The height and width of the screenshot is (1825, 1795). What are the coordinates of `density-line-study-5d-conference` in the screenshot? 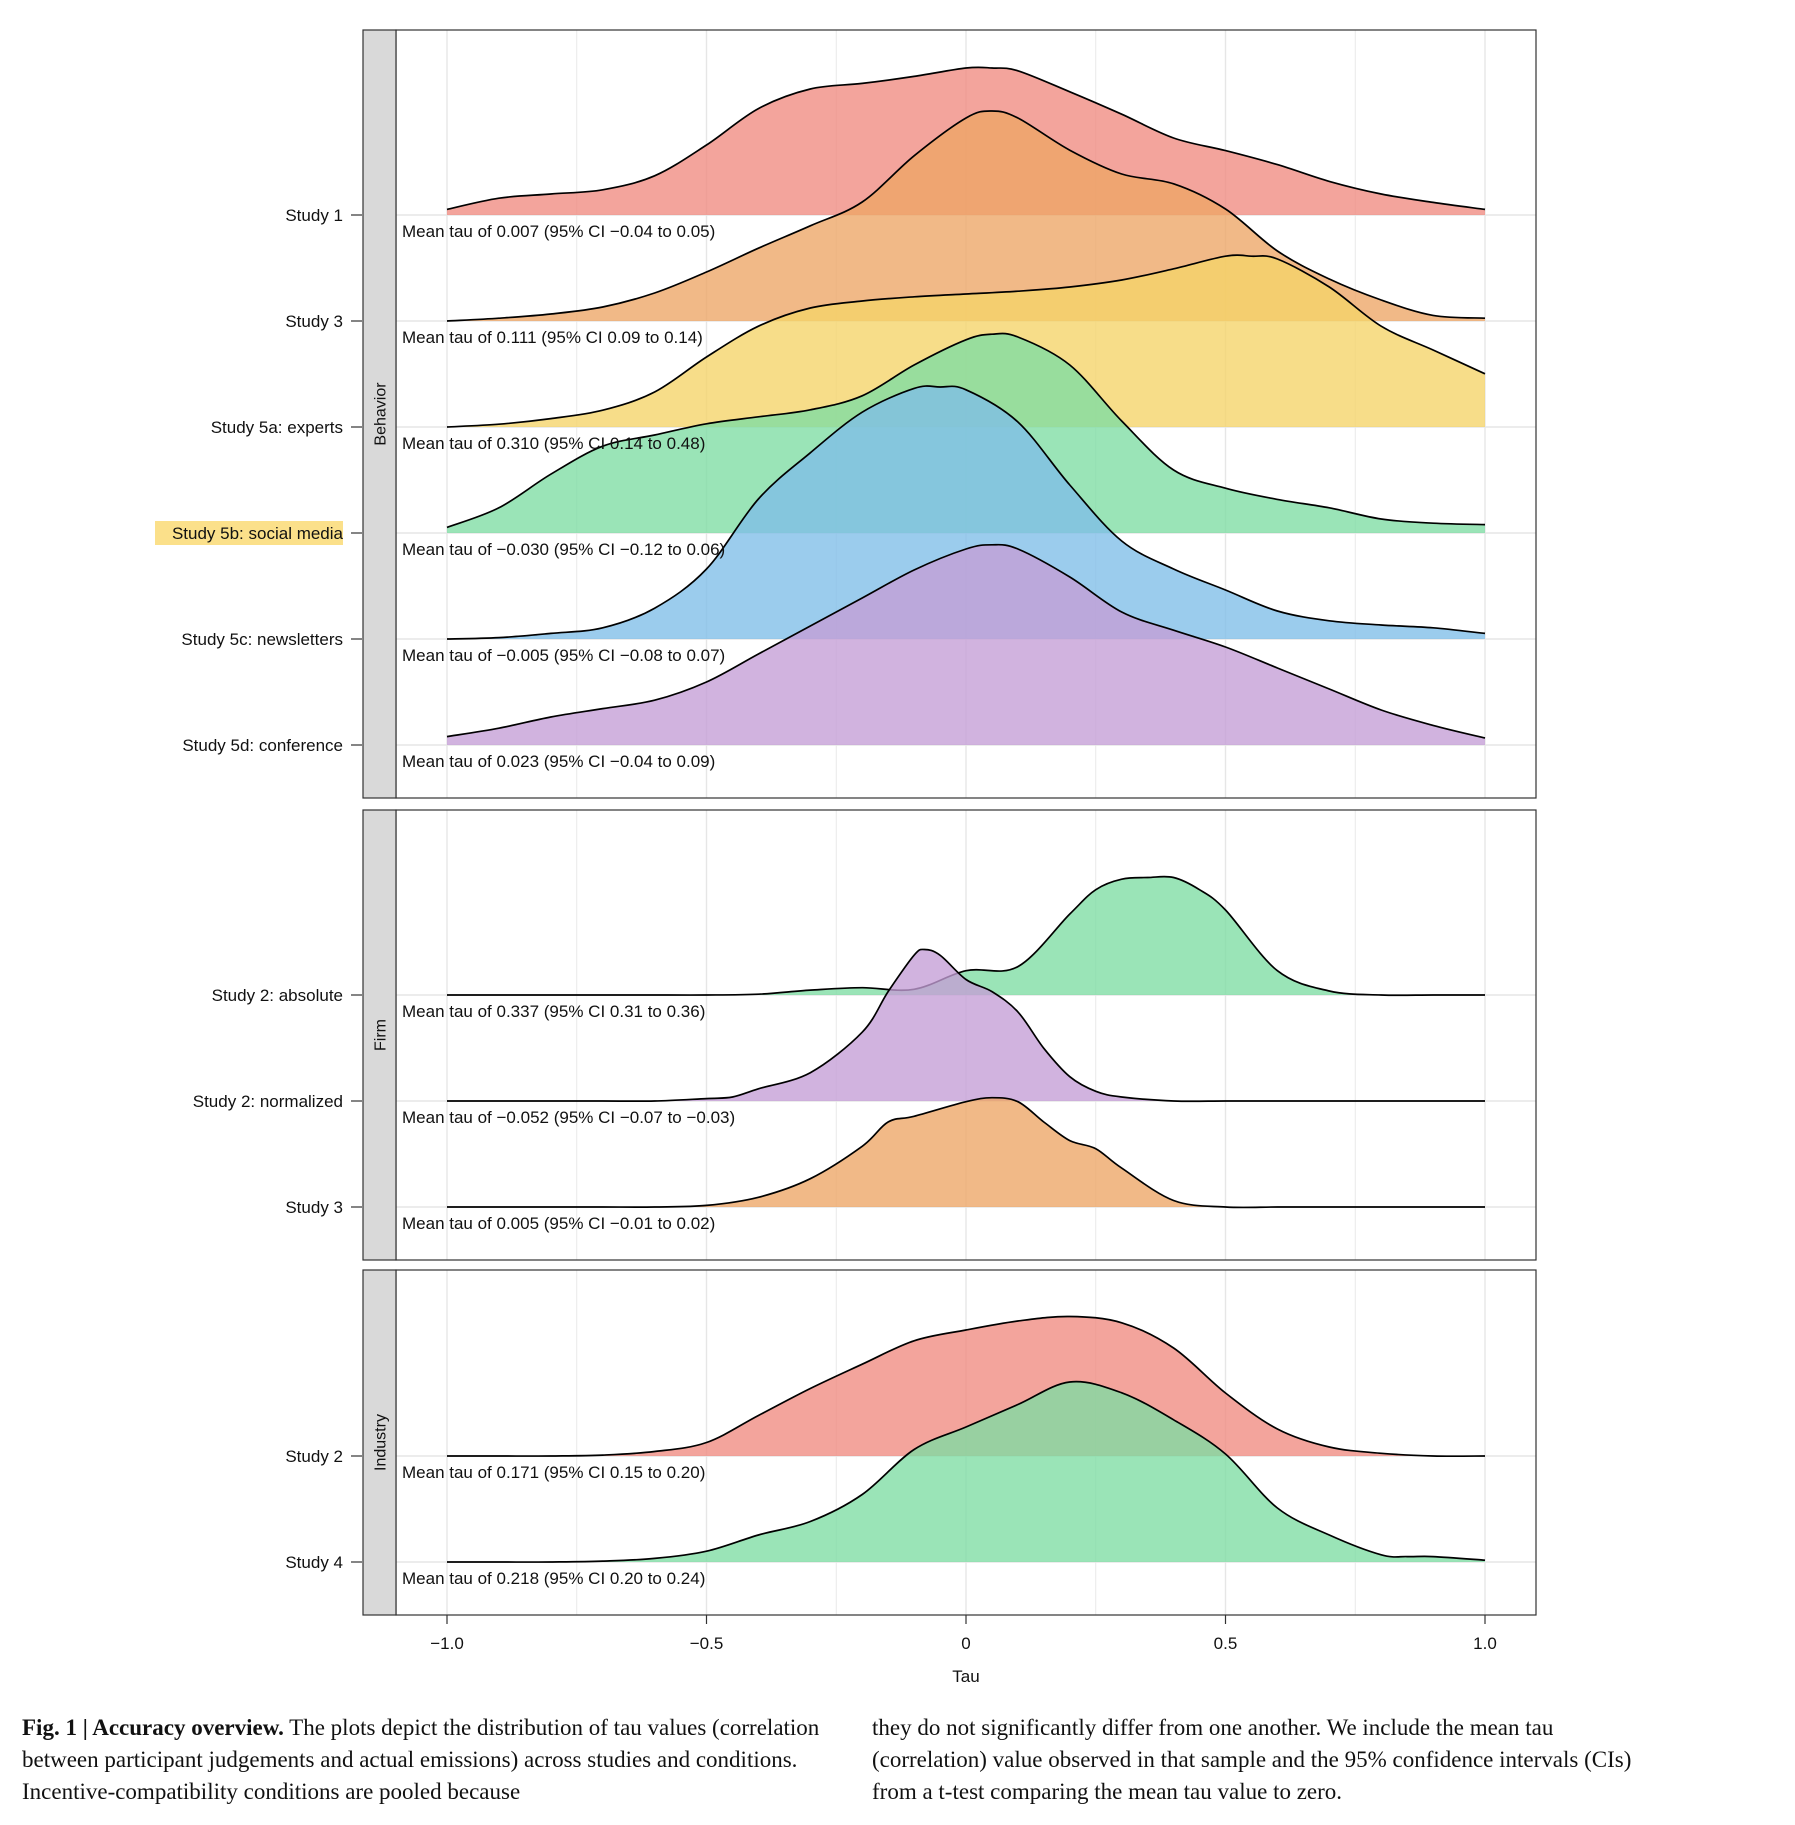 It's located at (966, 641).